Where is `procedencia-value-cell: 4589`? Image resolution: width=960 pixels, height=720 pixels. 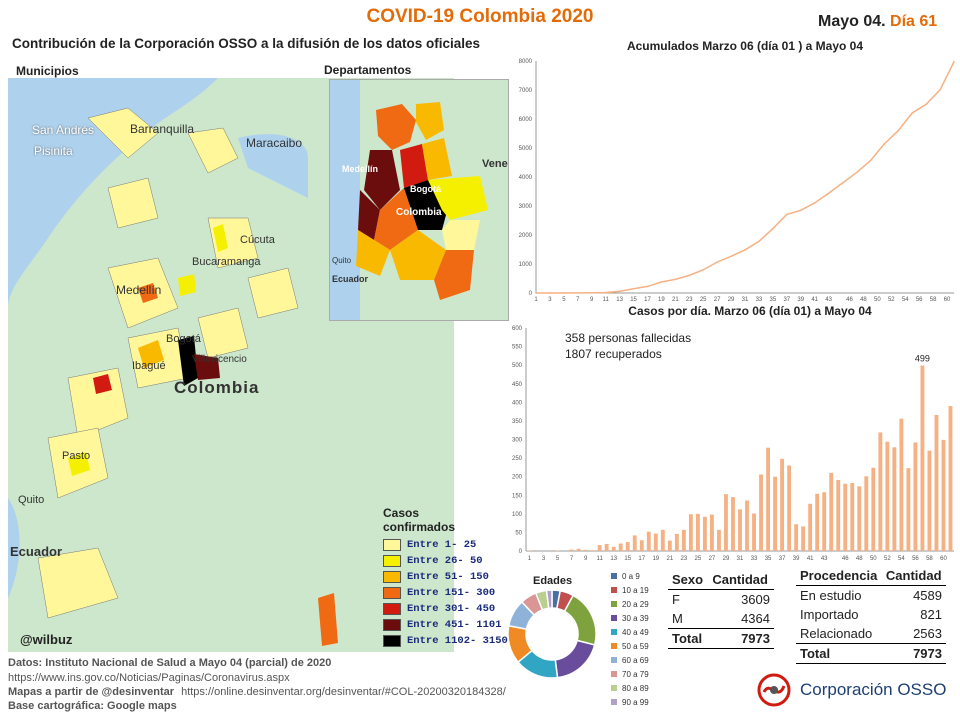
procedencia-value-cell: 4589 is located at coordinates (927, 595).